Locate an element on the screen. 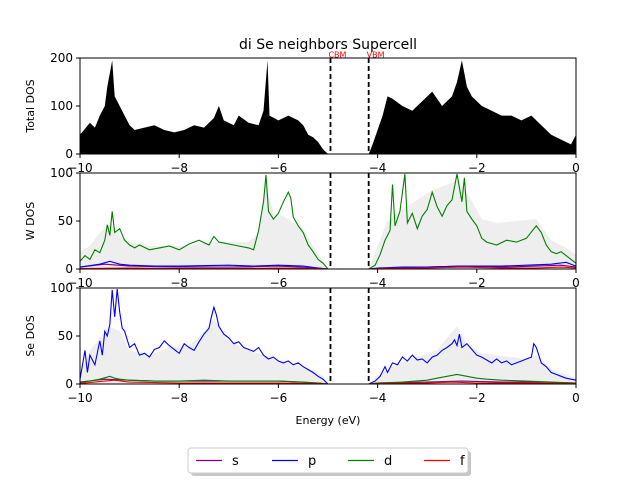  vline-label-vbm: VBM is located at coordinates (376, 55).